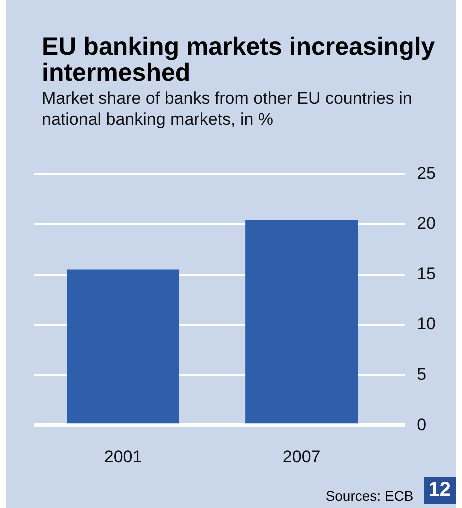  What do you see at coordinates (440, 490) in the screenshot?
I see `text: 12` at bounding box center [440, 490].